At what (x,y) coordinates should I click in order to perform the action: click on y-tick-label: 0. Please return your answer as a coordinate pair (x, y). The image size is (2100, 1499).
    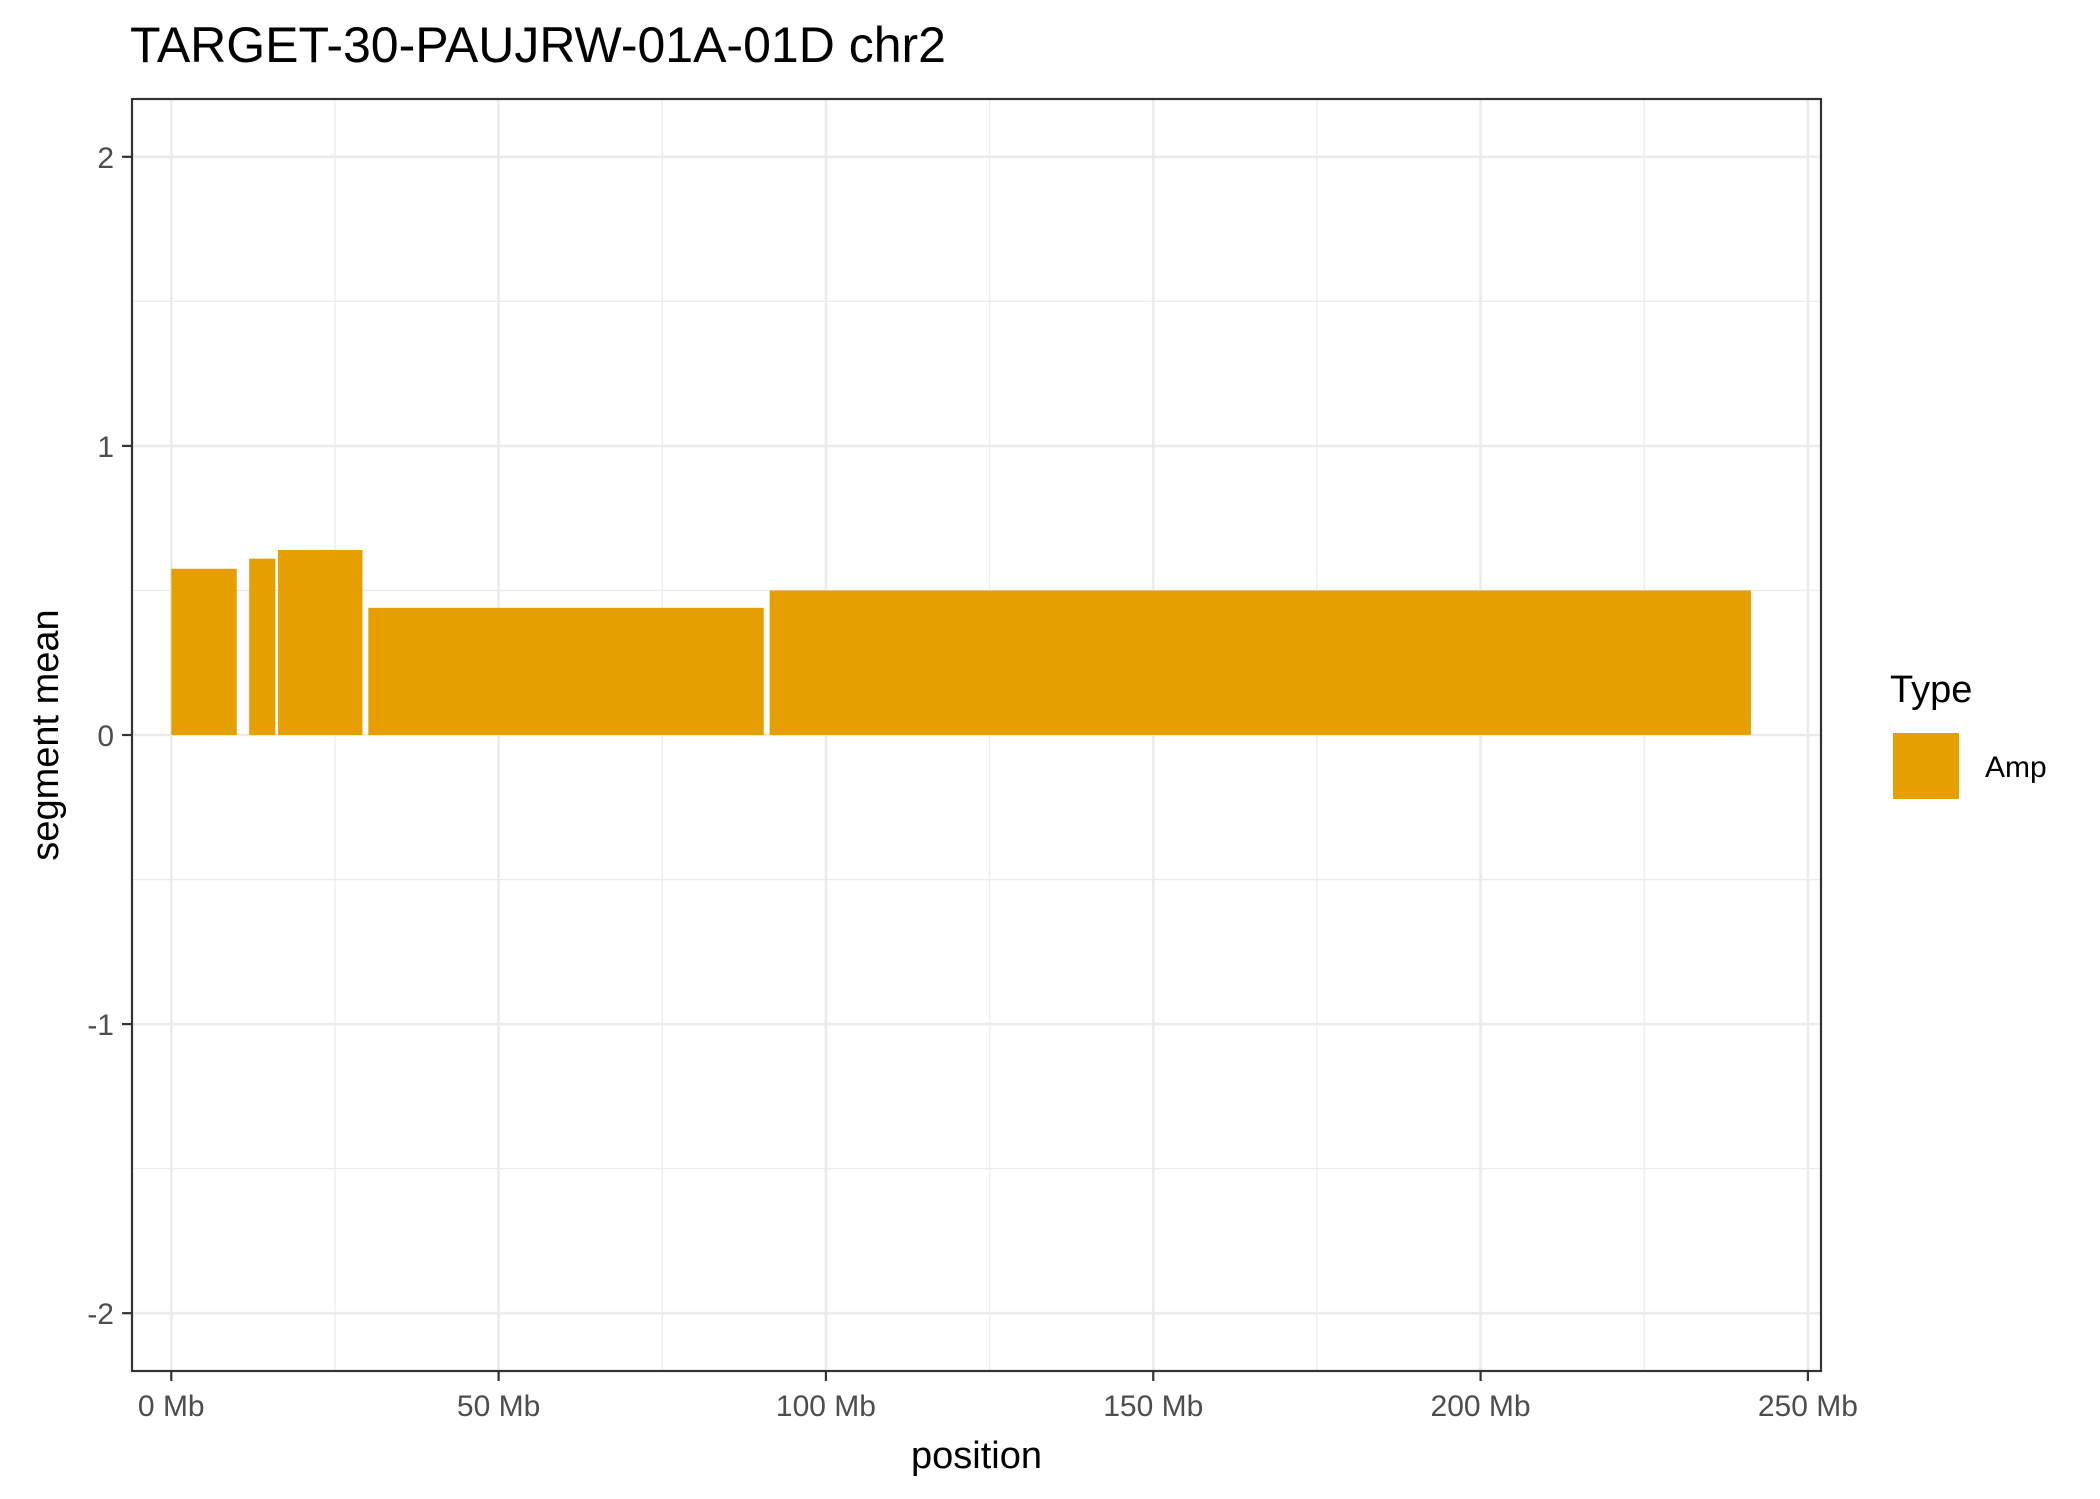
    Looking at the image, I should click on (105, 736).